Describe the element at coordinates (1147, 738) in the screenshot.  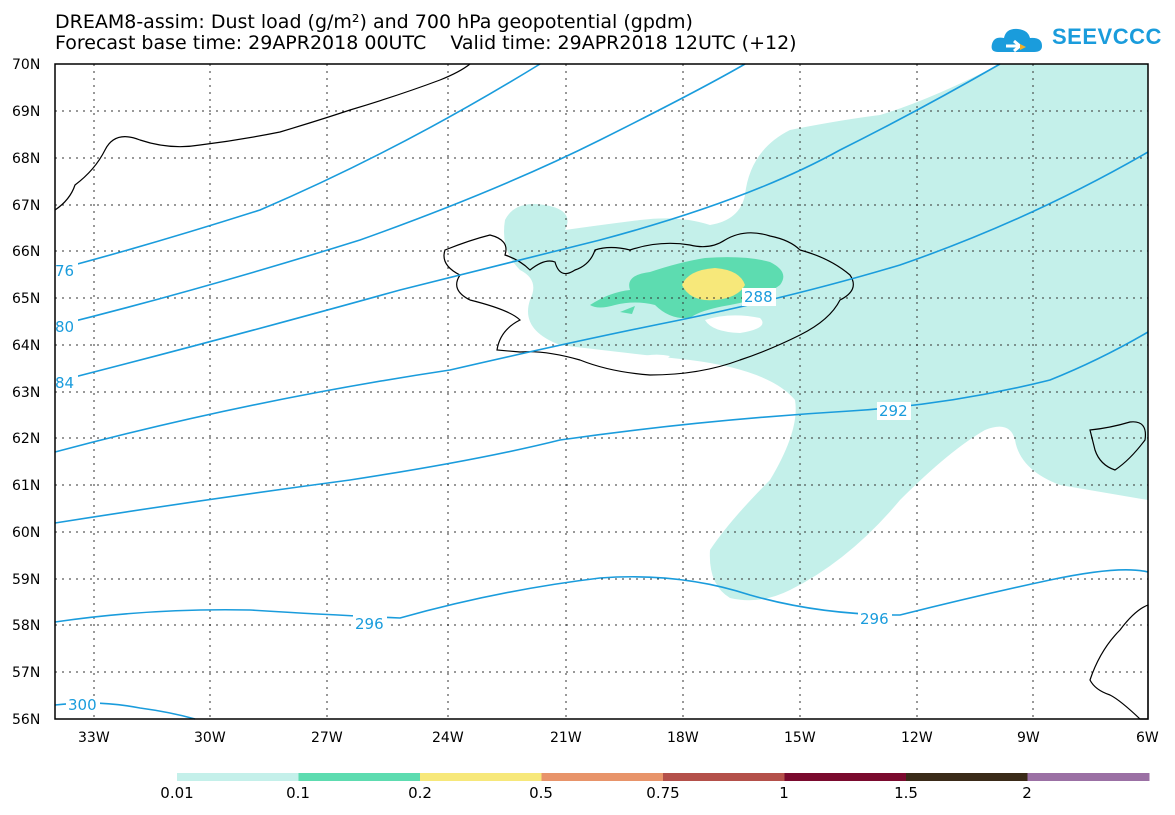
I see `lon-label: 6W` at that location.